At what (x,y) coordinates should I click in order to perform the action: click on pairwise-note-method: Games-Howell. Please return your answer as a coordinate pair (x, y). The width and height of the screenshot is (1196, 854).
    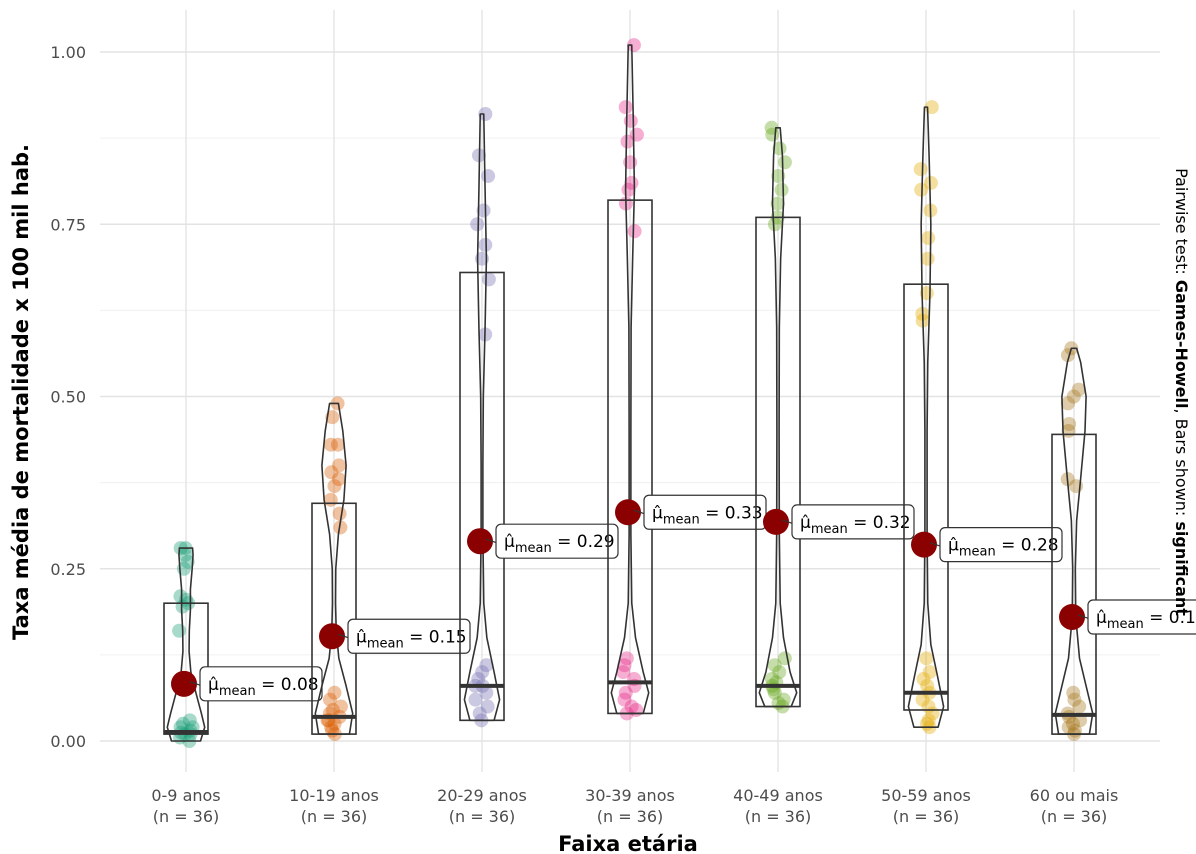
    Looking at the image, I should click on (1181, 344).